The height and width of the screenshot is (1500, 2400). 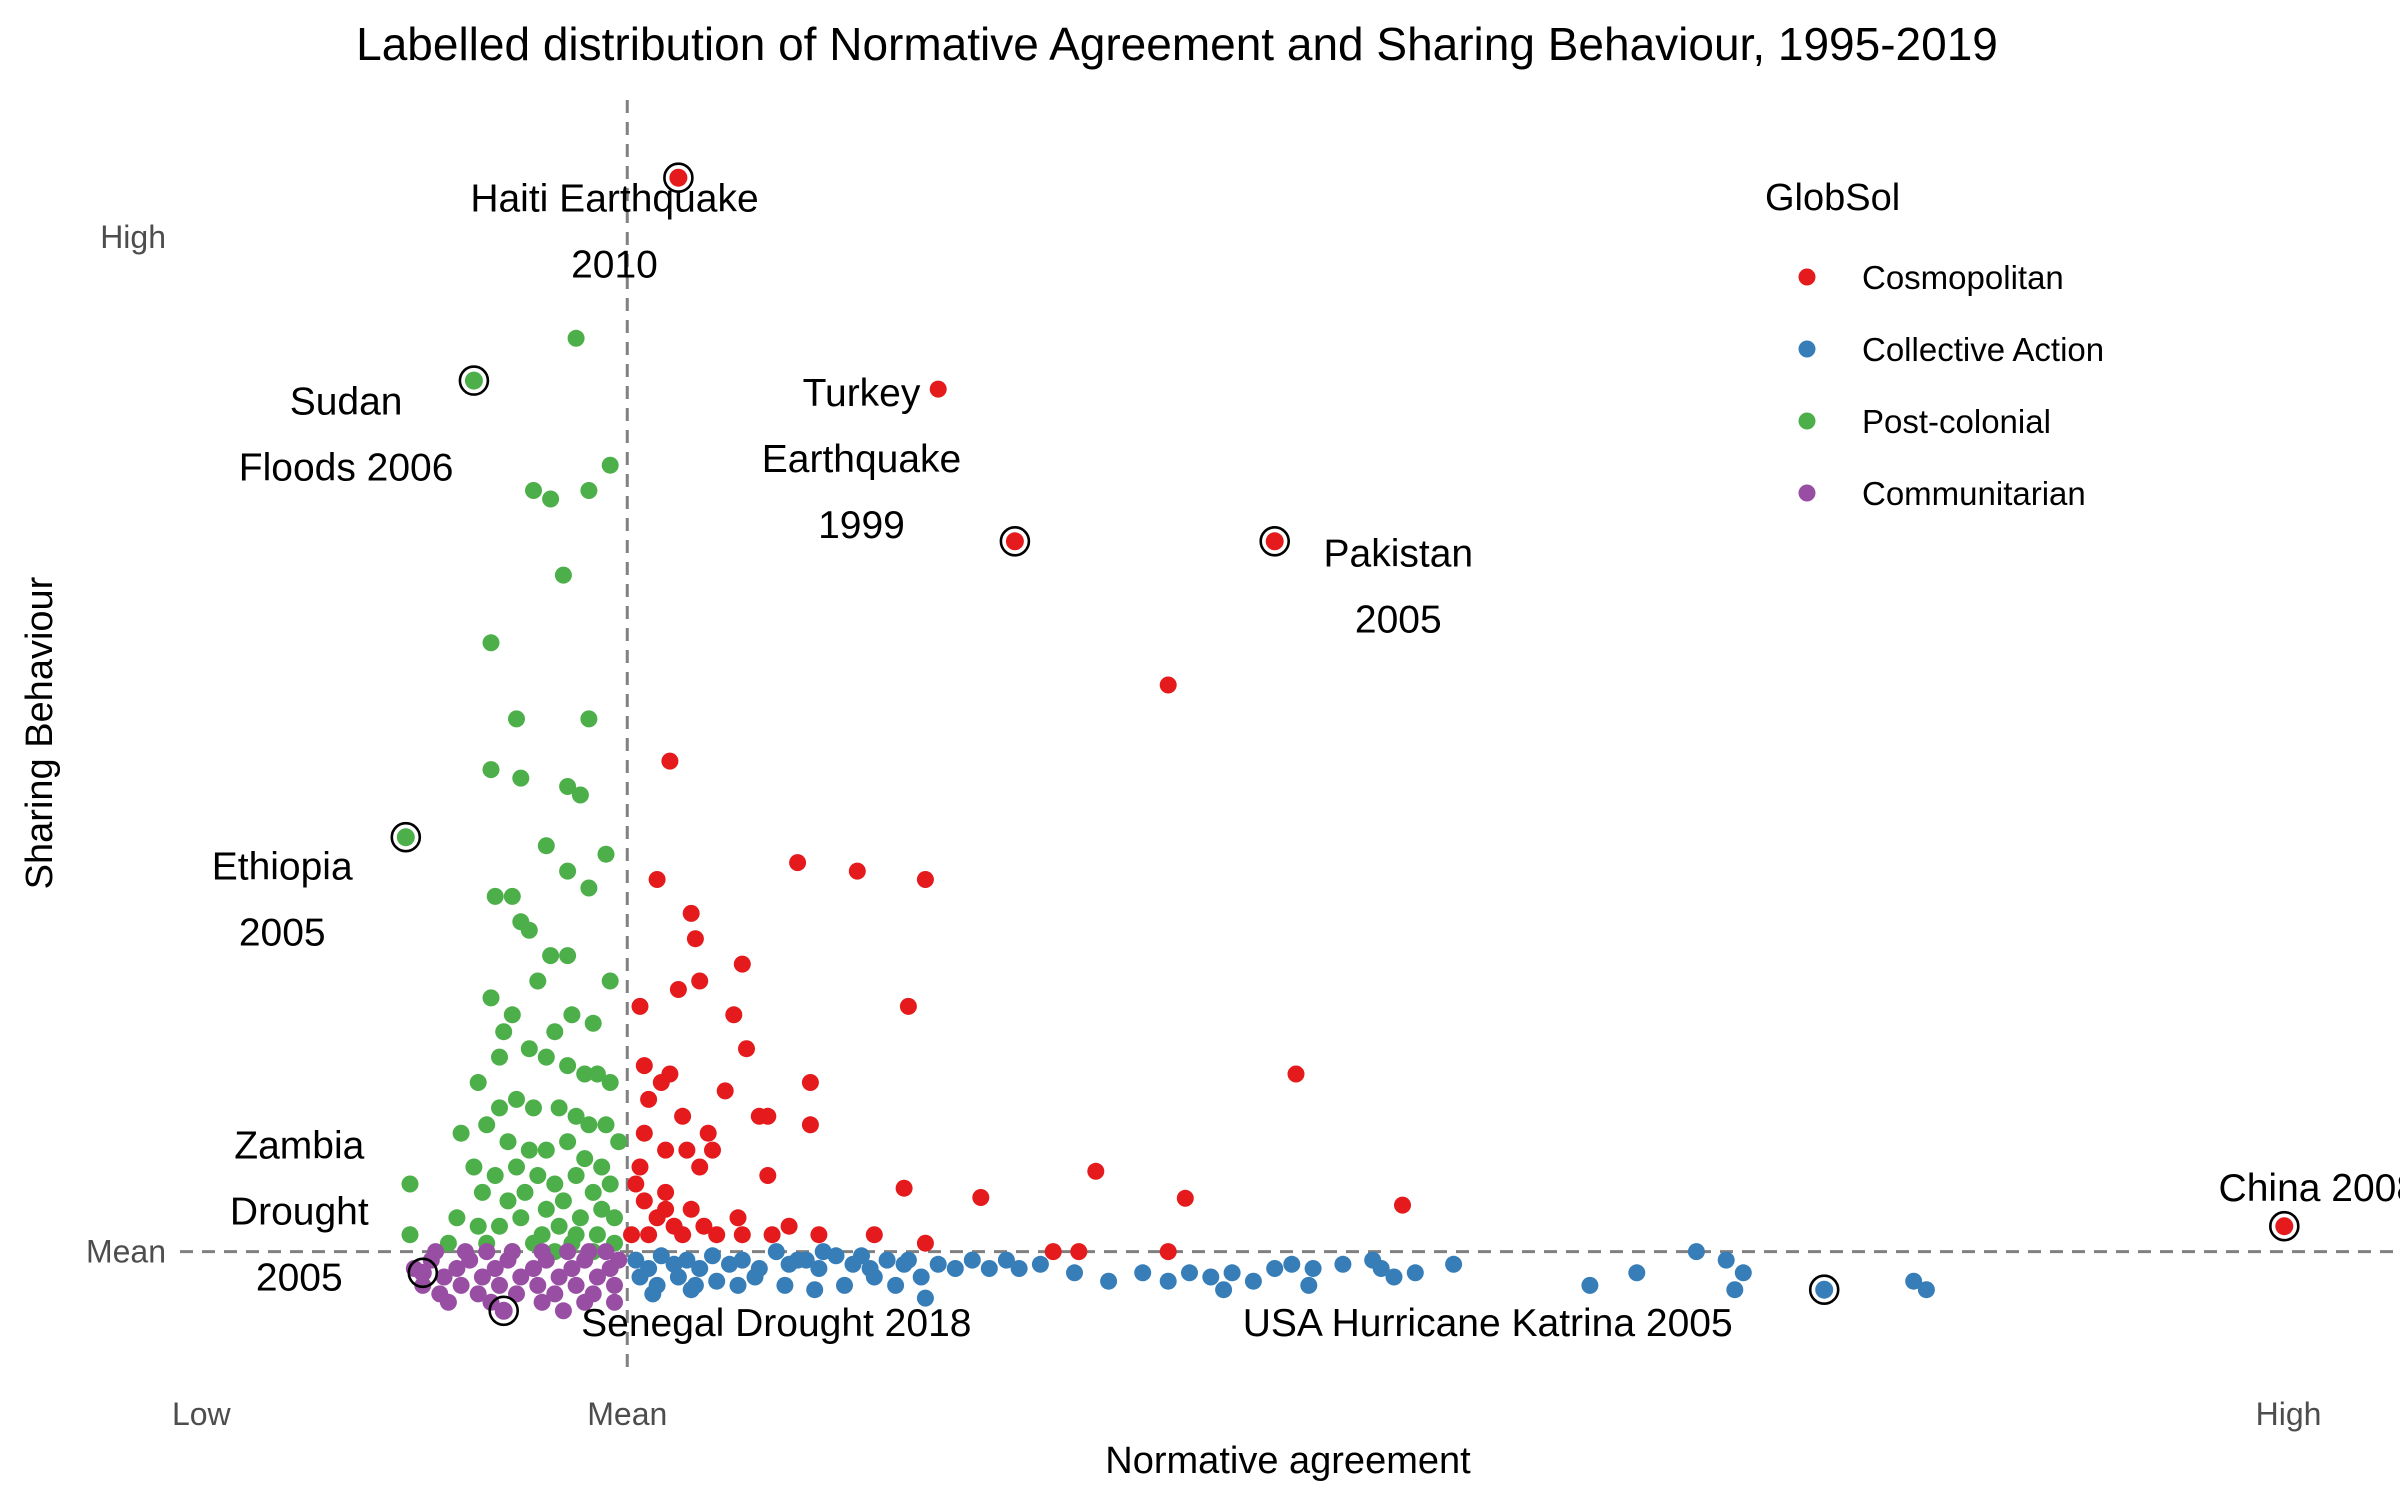 What do you see at coordinates (1246, 1414) in the screenshot?
I see `x-axis-tick-labels: Low Mean High` at bounding box center [1246, 1414].